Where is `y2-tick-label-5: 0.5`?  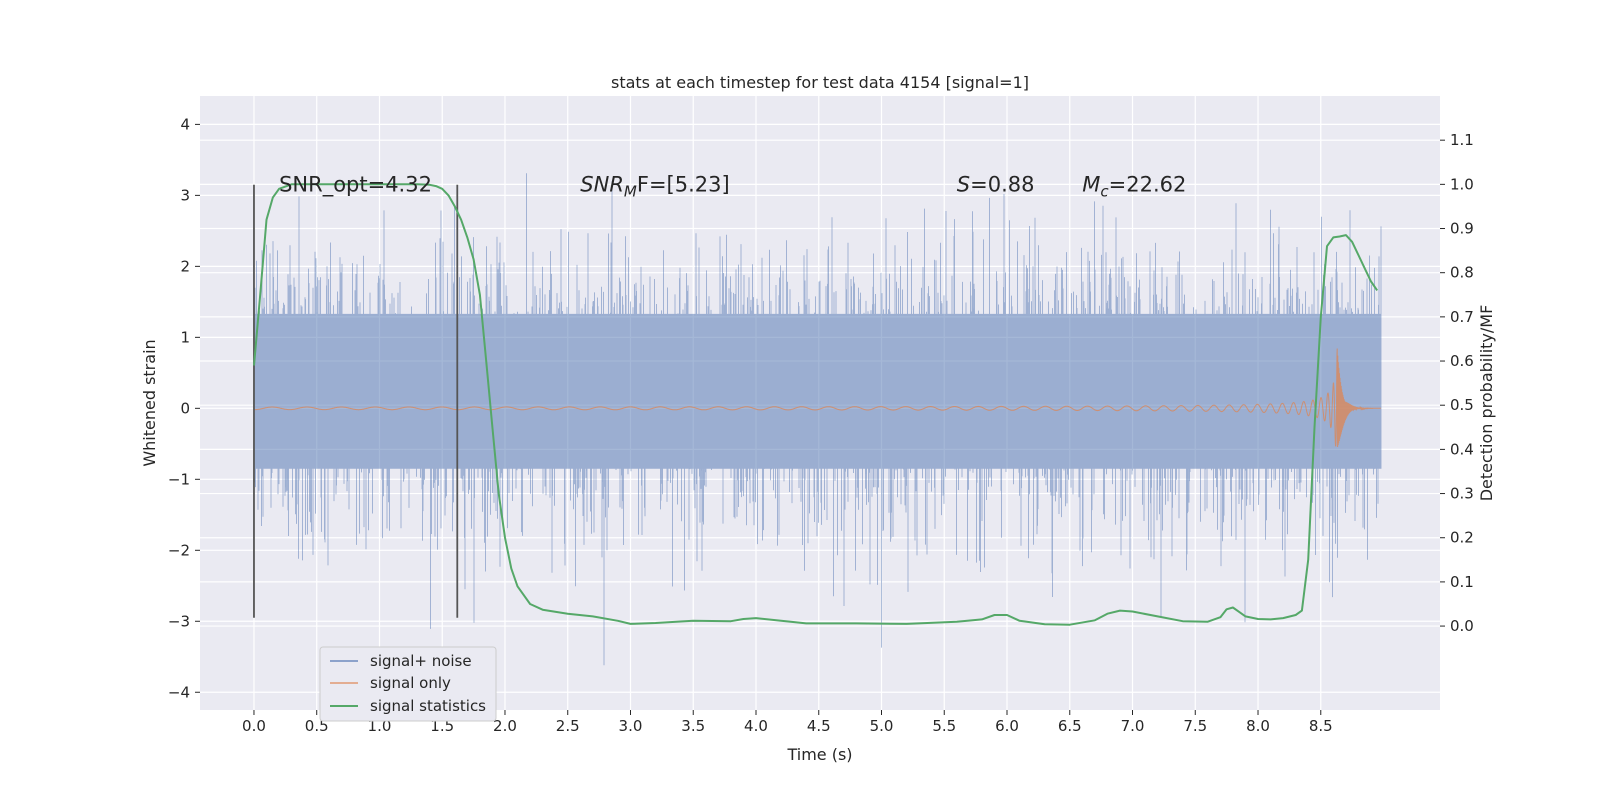
y2-tick-label-5: 0.5 is located at coordinates (1462, 405).